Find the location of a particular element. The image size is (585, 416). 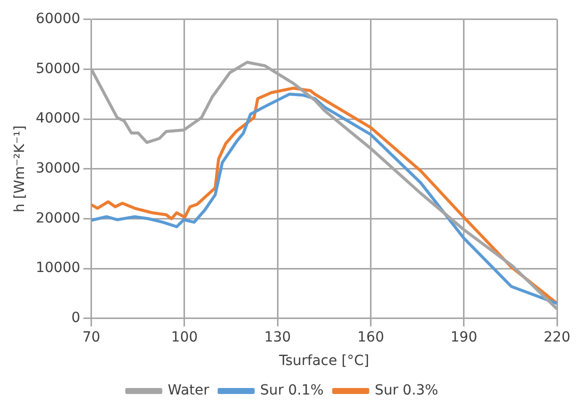

legend-label: Water is located at coordinates (189, 390).